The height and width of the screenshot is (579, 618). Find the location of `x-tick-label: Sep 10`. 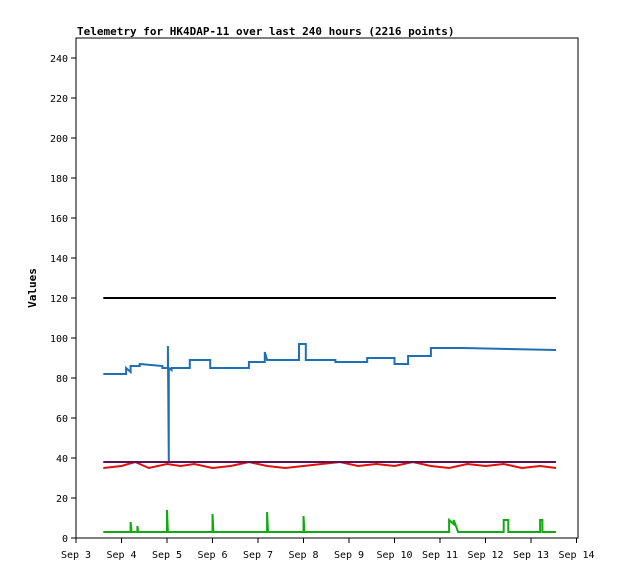

x-tick-label: Sep 10 is located at coordinates (394, 555).